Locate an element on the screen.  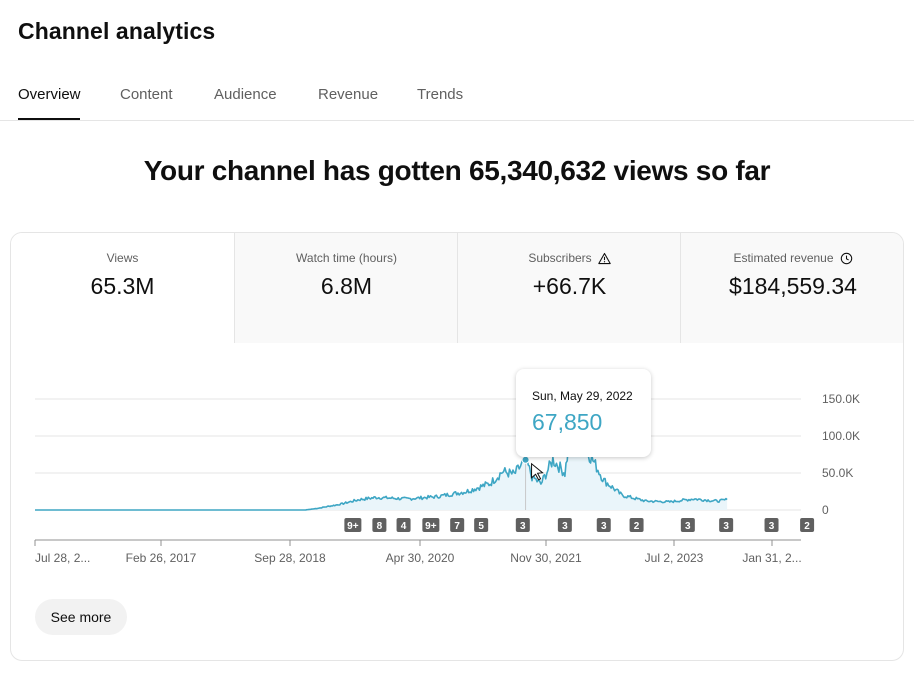
event-marker-label: 5 is located at coordinates (481, 526).